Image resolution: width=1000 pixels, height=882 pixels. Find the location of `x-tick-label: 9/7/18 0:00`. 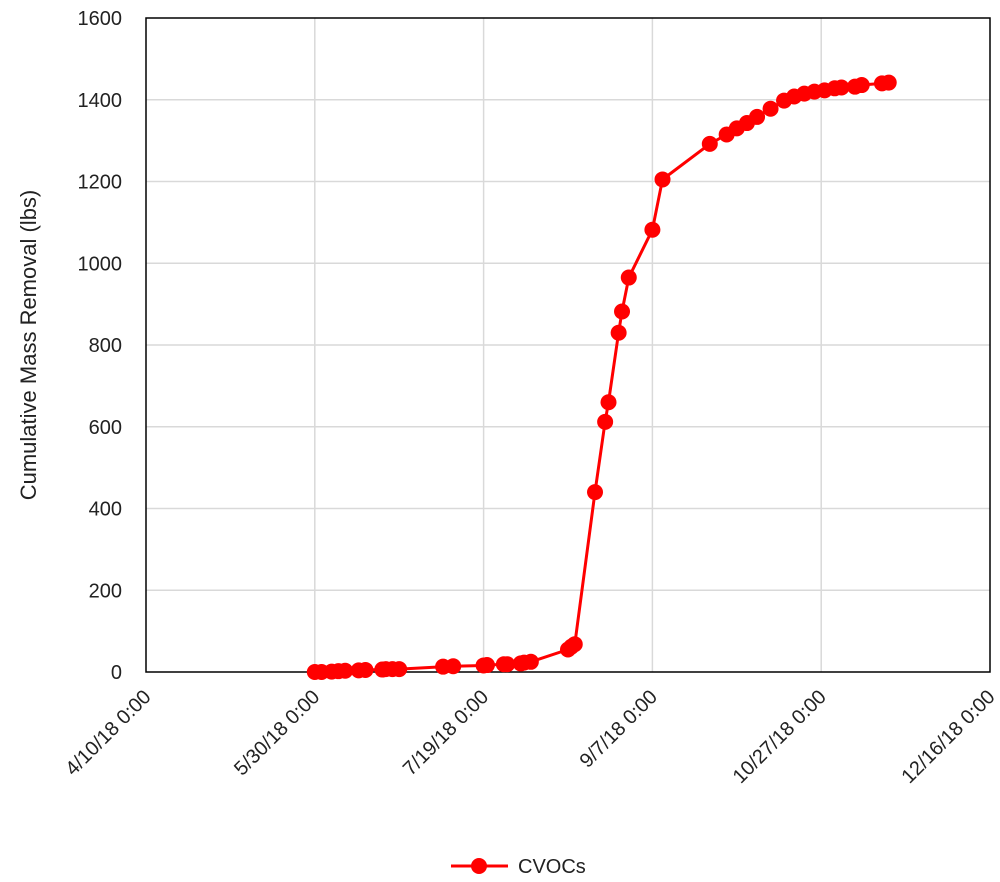

x-tick-label: 9/7/18 0:00 is located at coordinates (619, 729).